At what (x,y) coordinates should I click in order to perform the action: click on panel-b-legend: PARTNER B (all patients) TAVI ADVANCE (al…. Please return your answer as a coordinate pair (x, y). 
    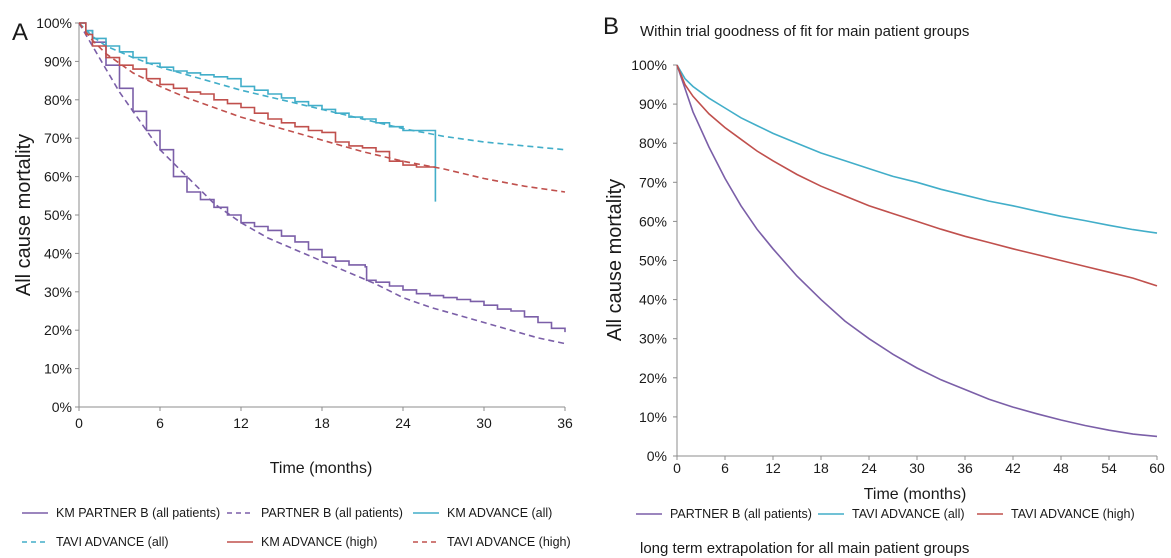
    Looking at the image, I should click on (885, 514).